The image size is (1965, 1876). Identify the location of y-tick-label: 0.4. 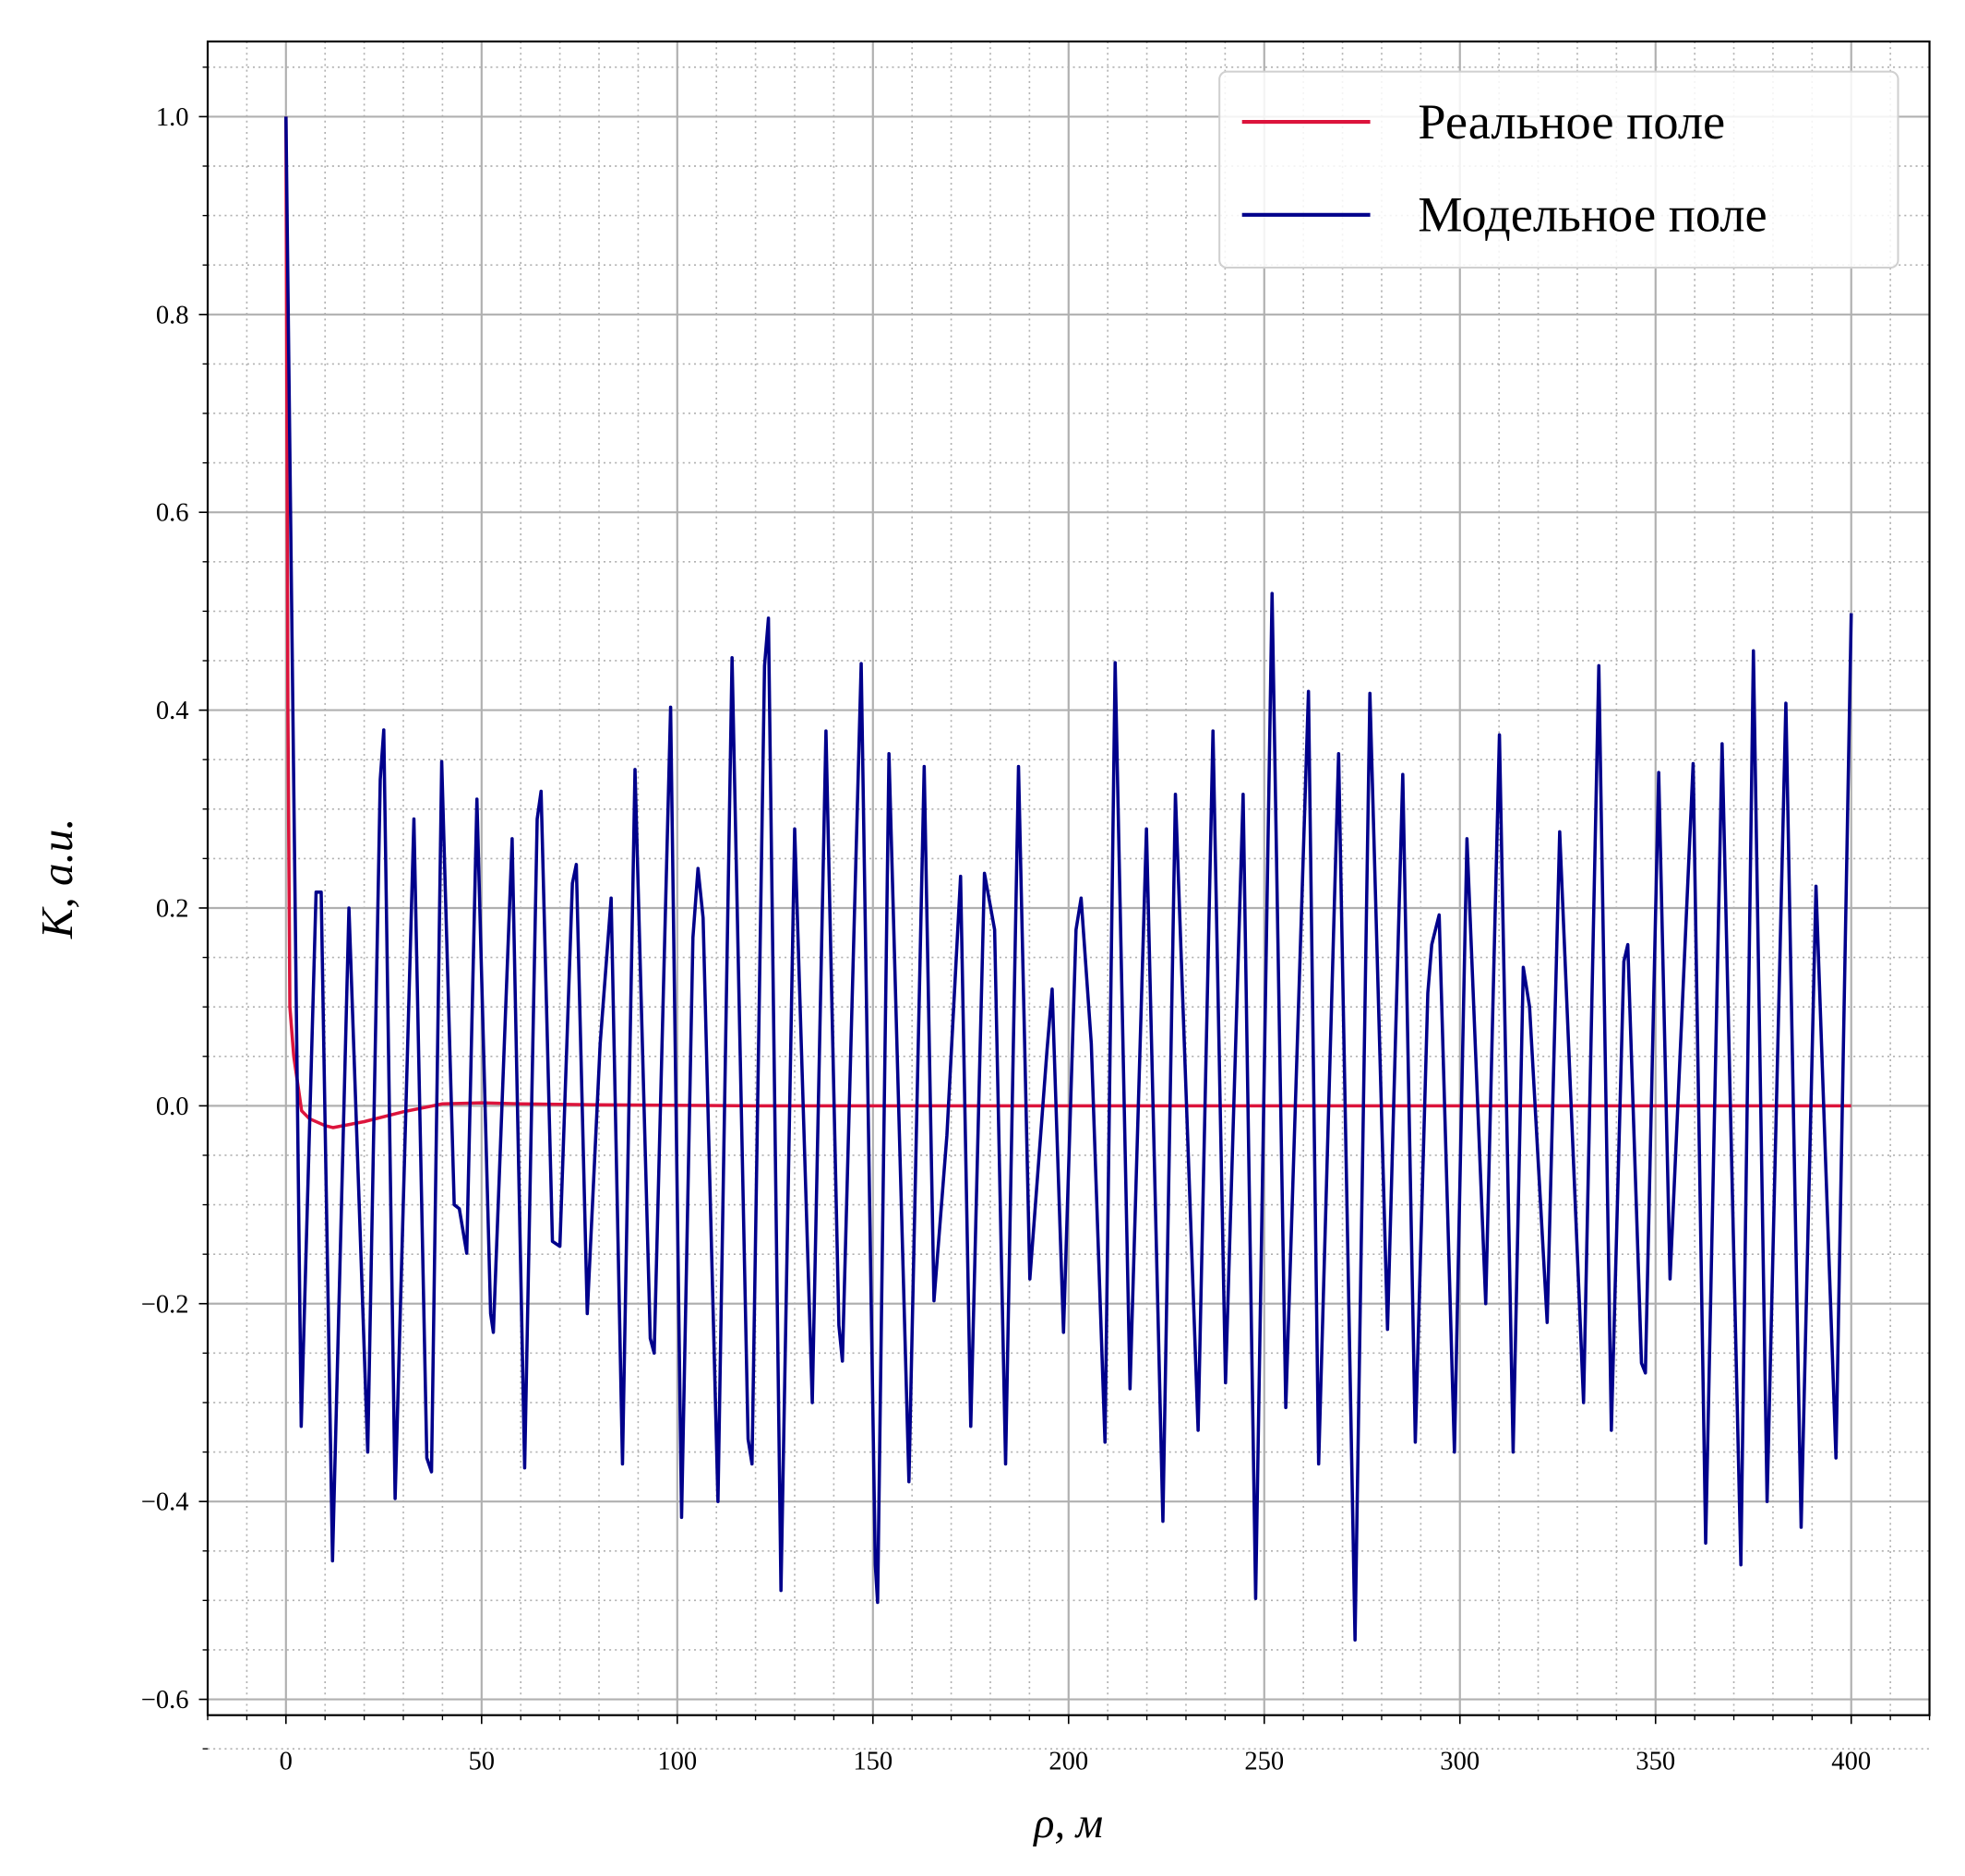
(172, 711).